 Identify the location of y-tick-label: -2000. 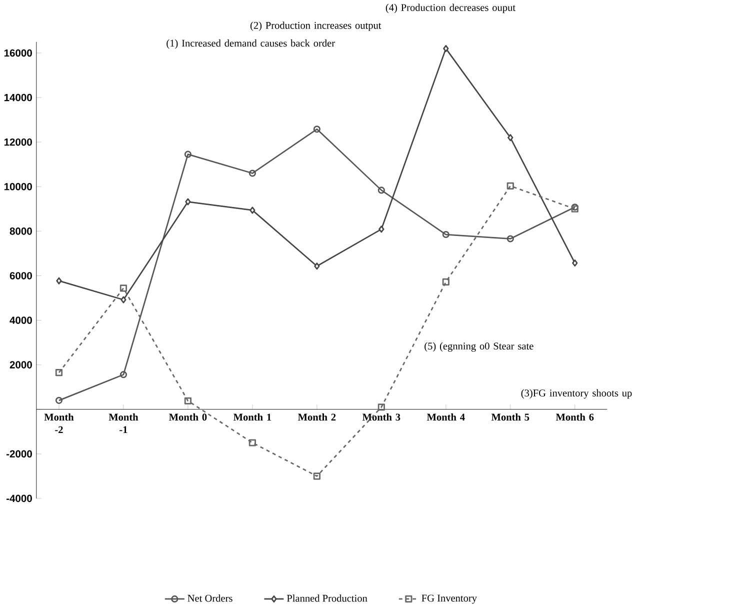
(19, 454).